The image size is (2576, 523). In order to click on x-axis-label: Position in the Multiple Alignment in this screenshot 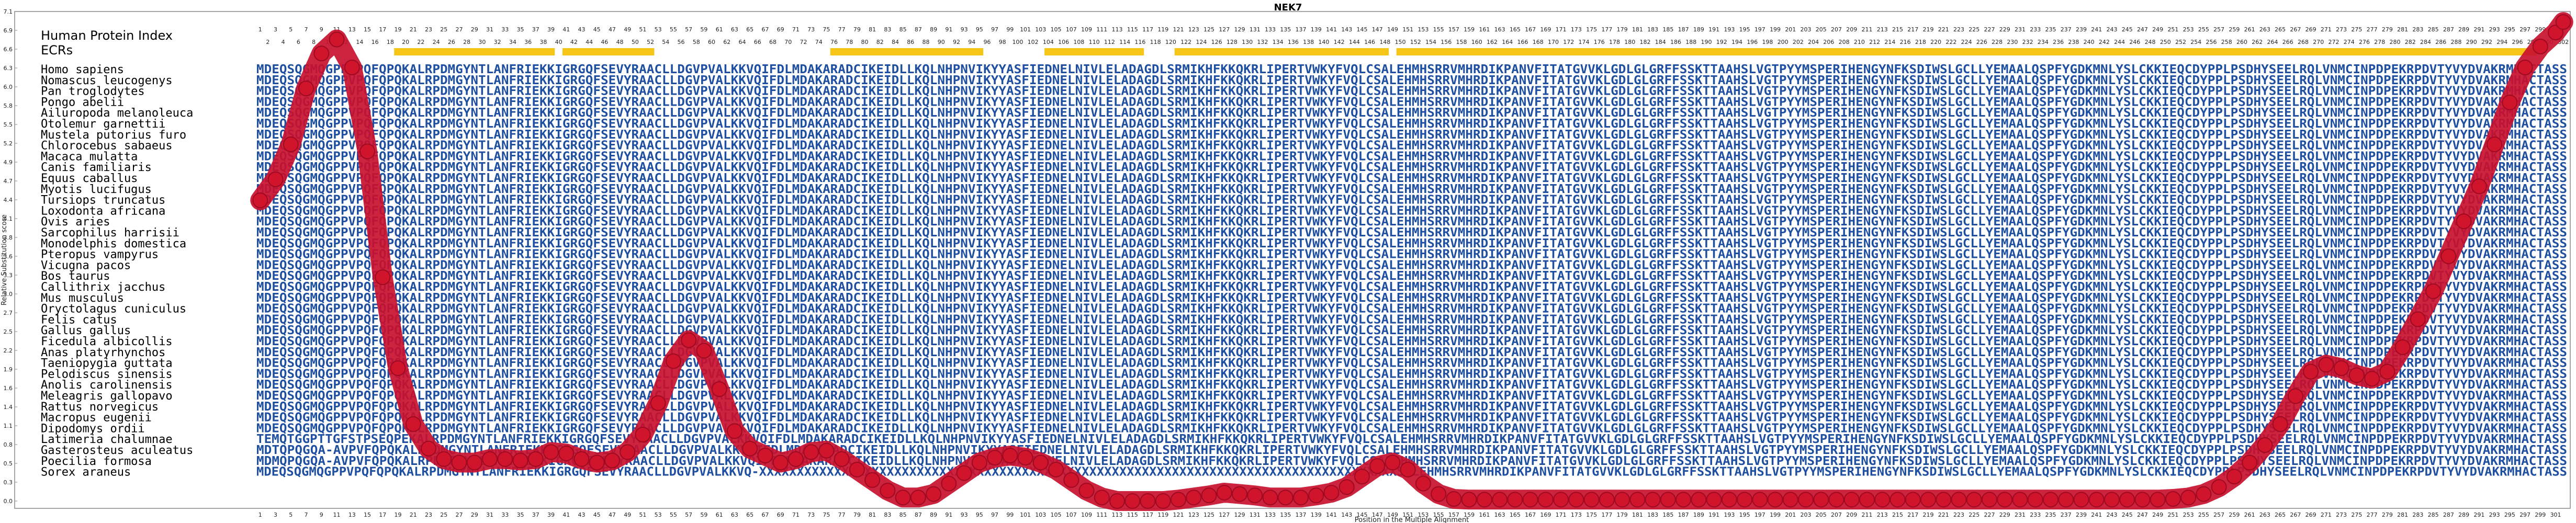, I will do `click(1412, 519)`.